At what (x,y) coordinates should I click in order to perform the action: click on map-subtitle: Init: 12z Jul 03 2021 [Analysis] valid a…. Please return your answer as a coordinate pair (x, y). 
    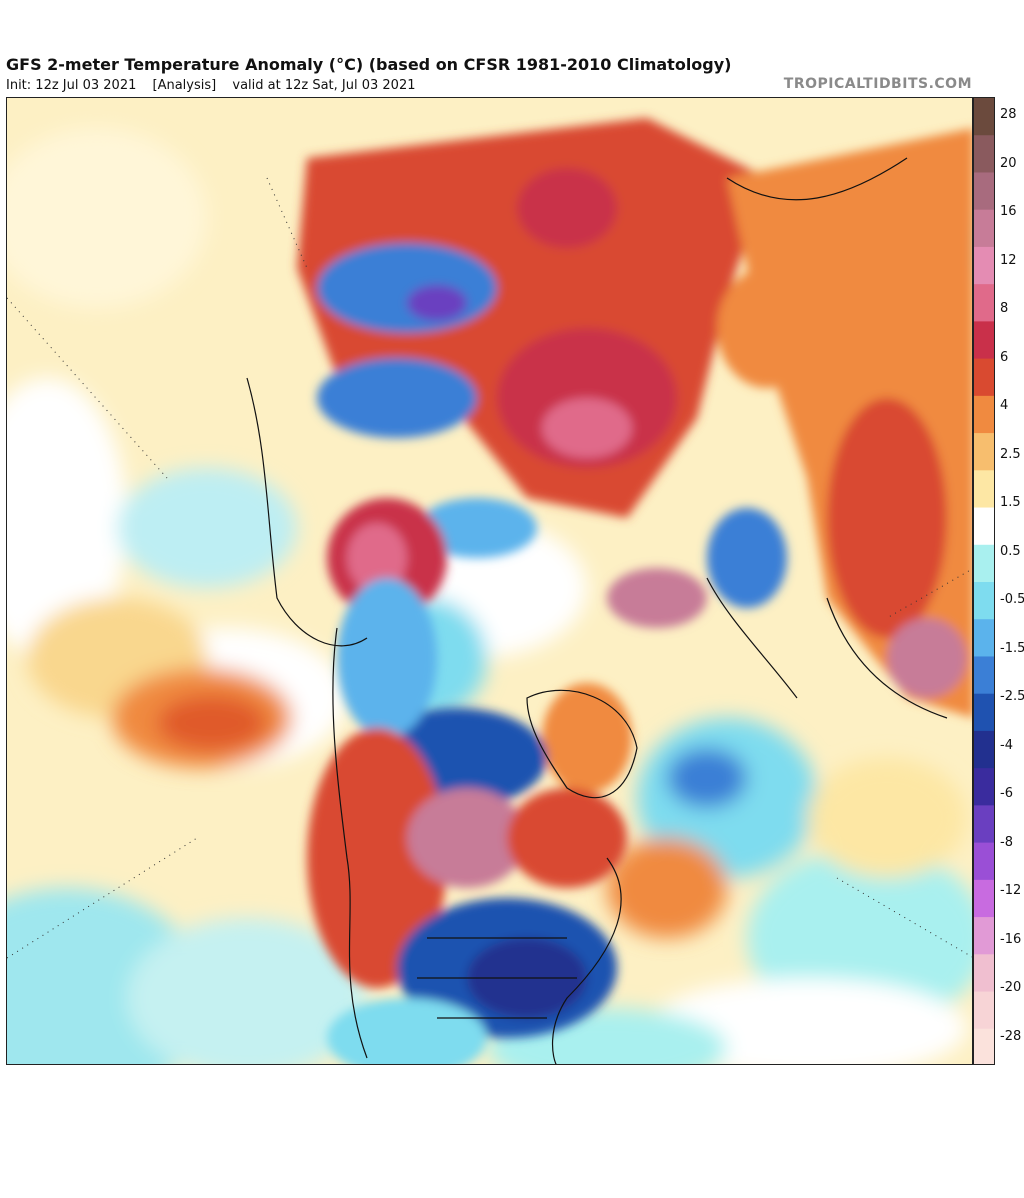
    Looking at the image, I should click on (217, 85).